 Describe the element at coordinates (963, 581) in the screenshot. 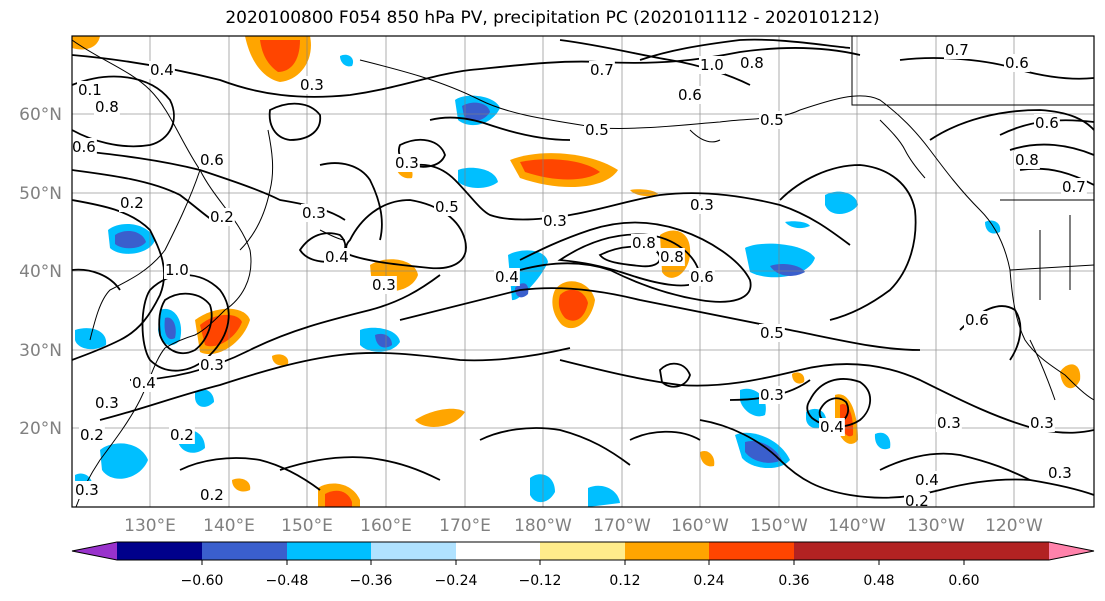

I see `colorbar-tick-label: 0.60` at that location.